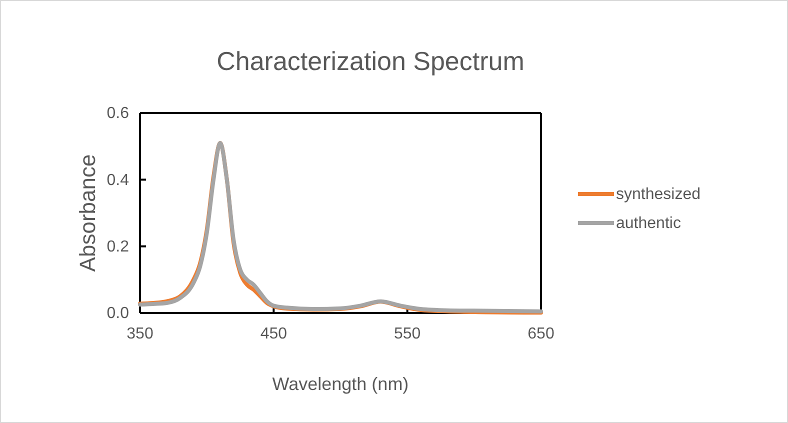 Image resolution: width=788 pixels, height=423 pixels. Describe the element at coordinates (118, 313) in the screenshot. I see `y-tick-label: 0.0` at that location.